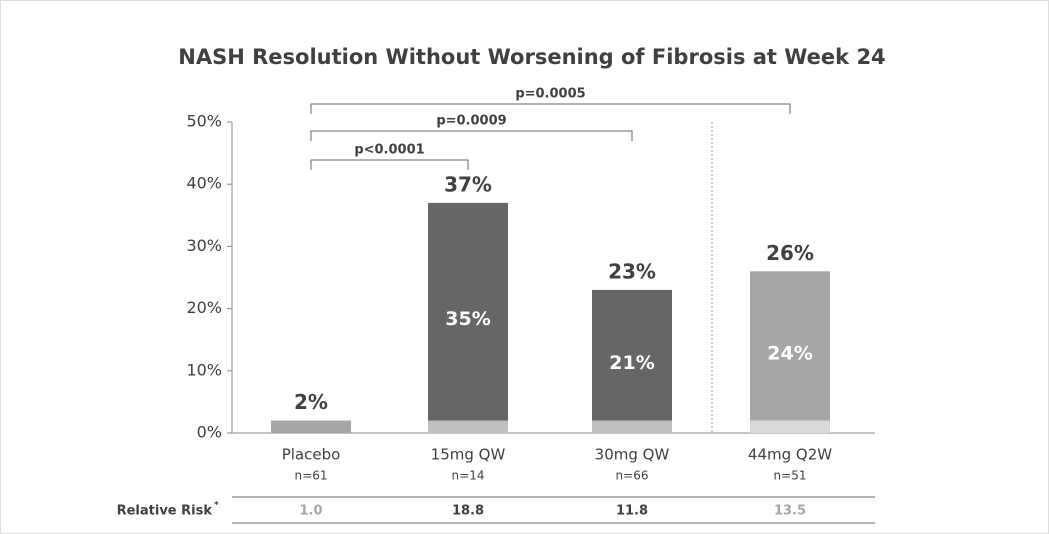 Image resolution: width=1049 pixels, height=534 pixels. Describe the element at coordinates (790, 253) in the screenshot. I see `total-label: 26%` at that location.